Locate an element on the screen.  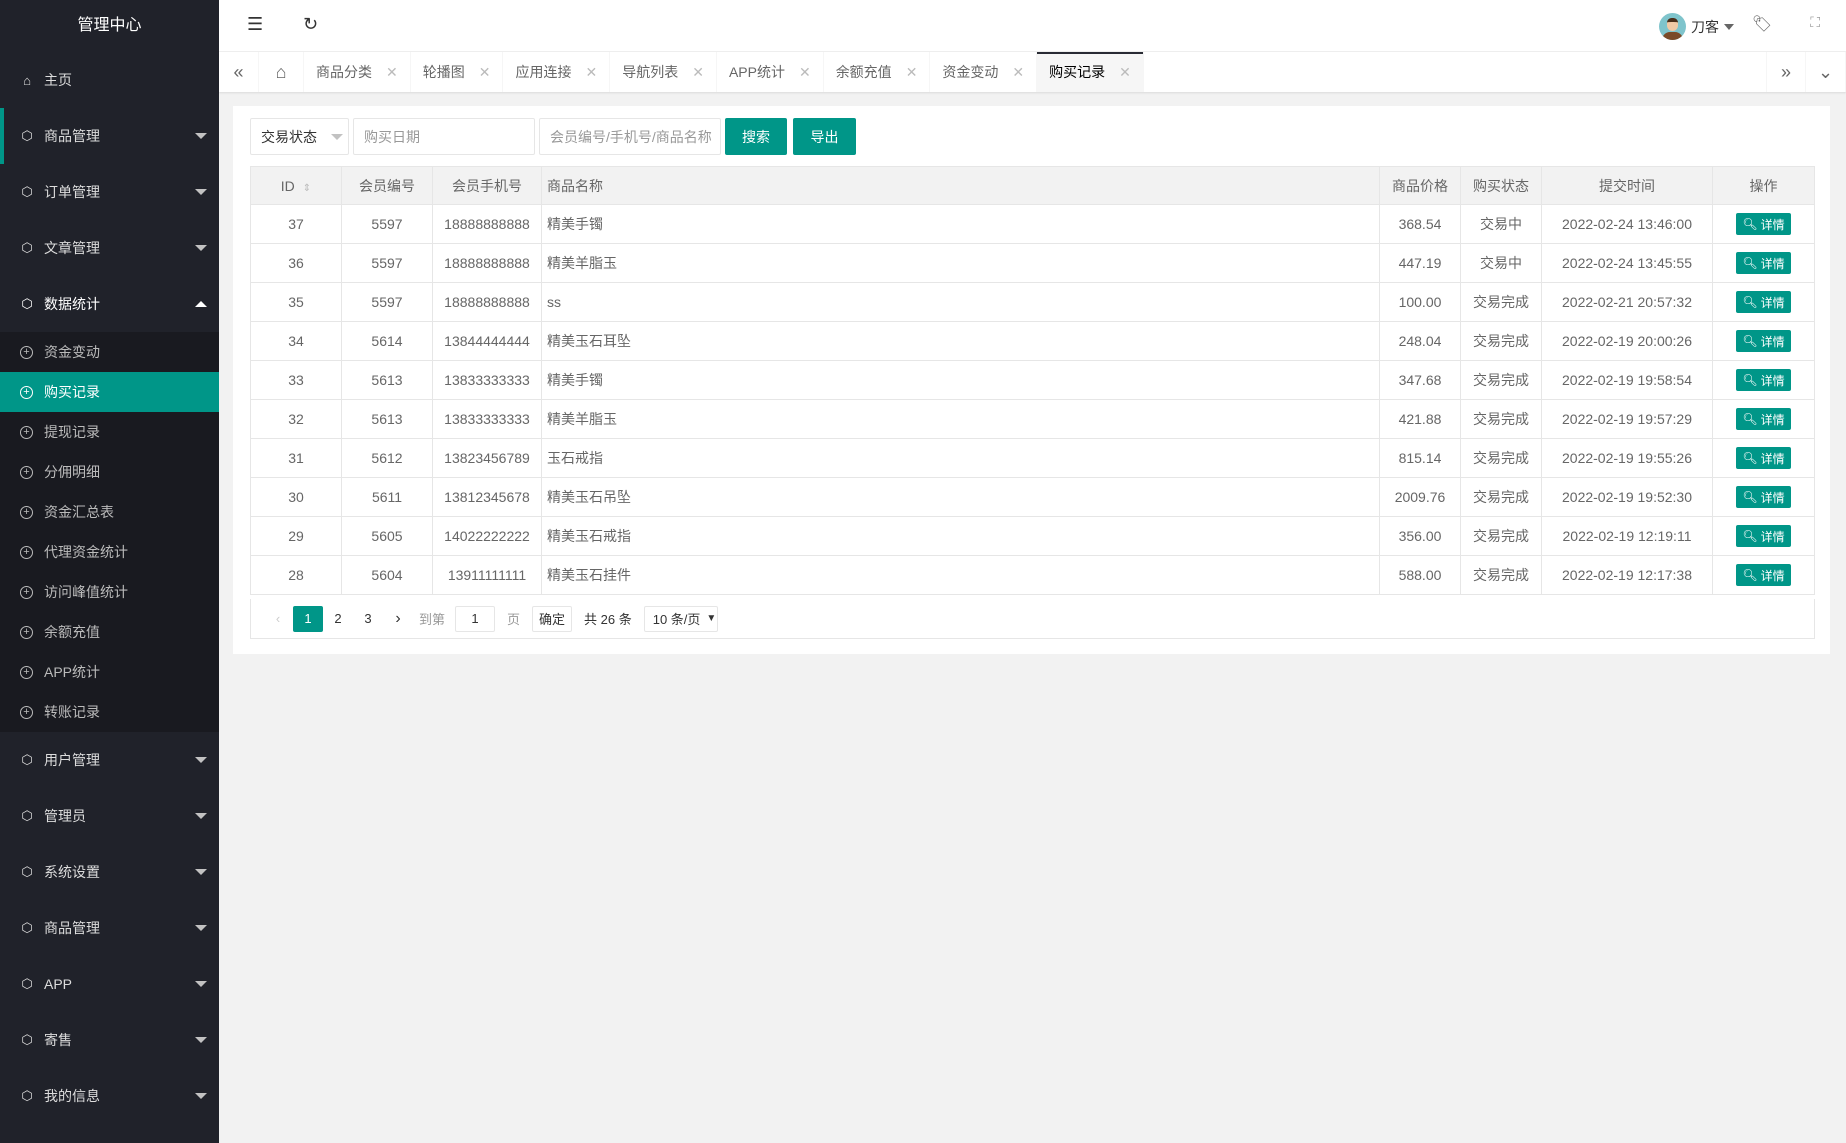
tab: 购买记录 ✕ is located at coordinates (1090, 72).